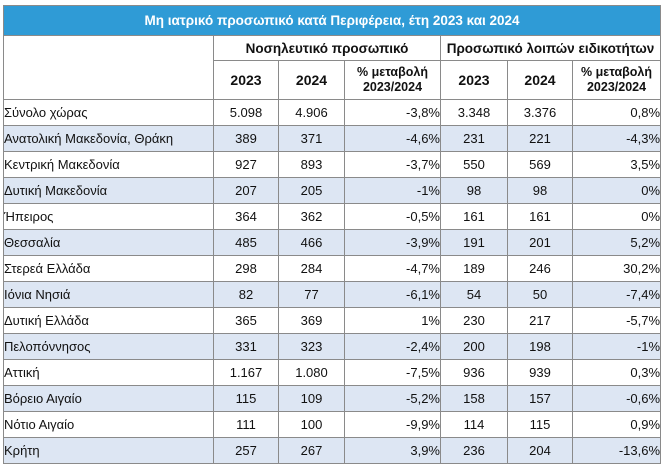 This screenshot has height=469, width=664. Describe the element at coordinates (540, 320) in the screenshot. I see `other-2024-cell: 217` at that location.